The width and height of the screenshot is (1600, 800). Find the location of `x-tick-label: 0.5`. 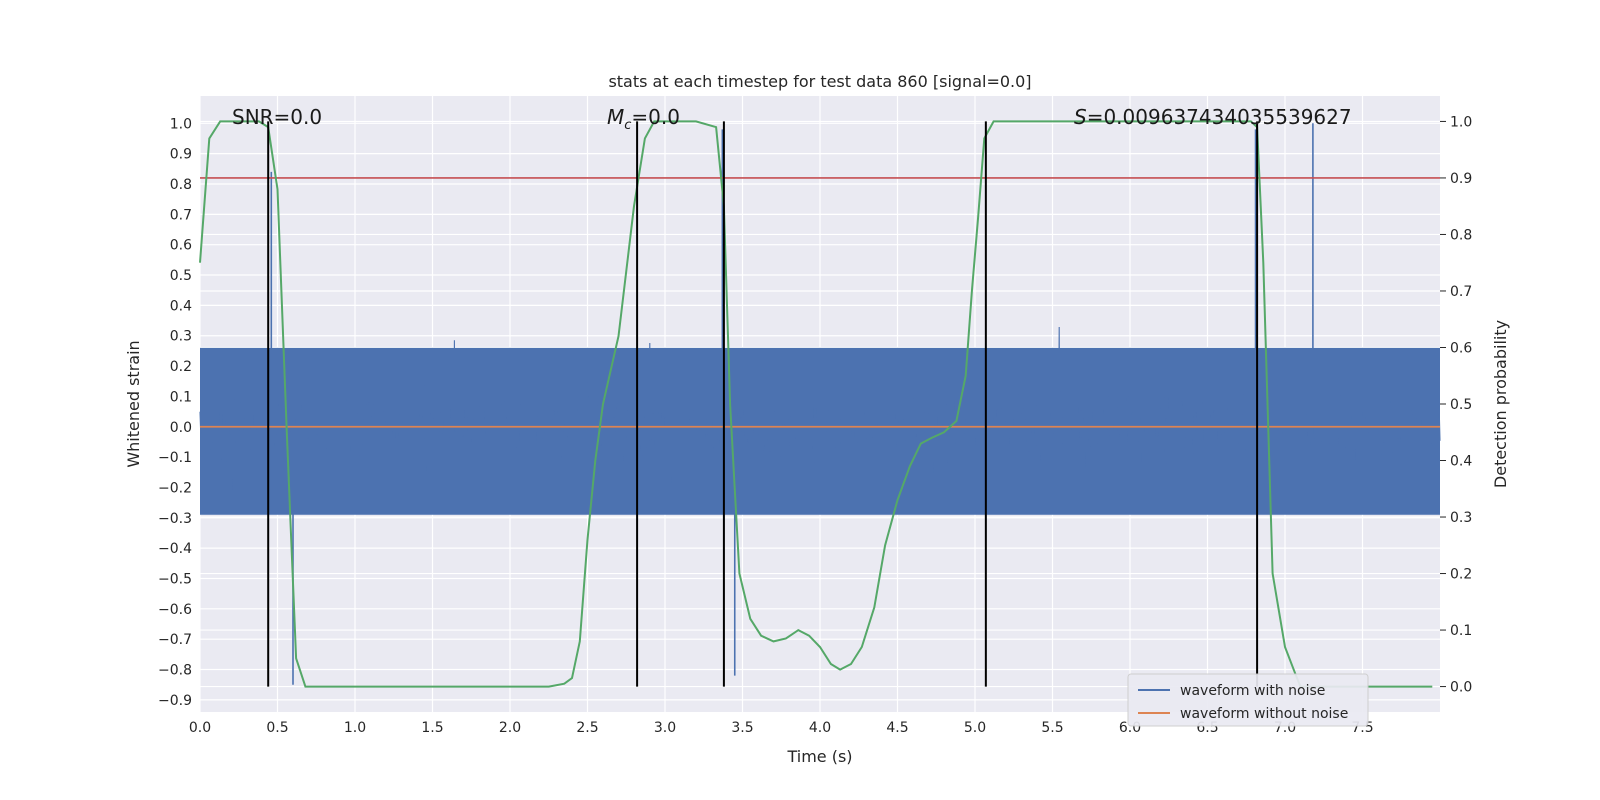

x-tick-label: 0.5 is located at coordinates (277, 728).